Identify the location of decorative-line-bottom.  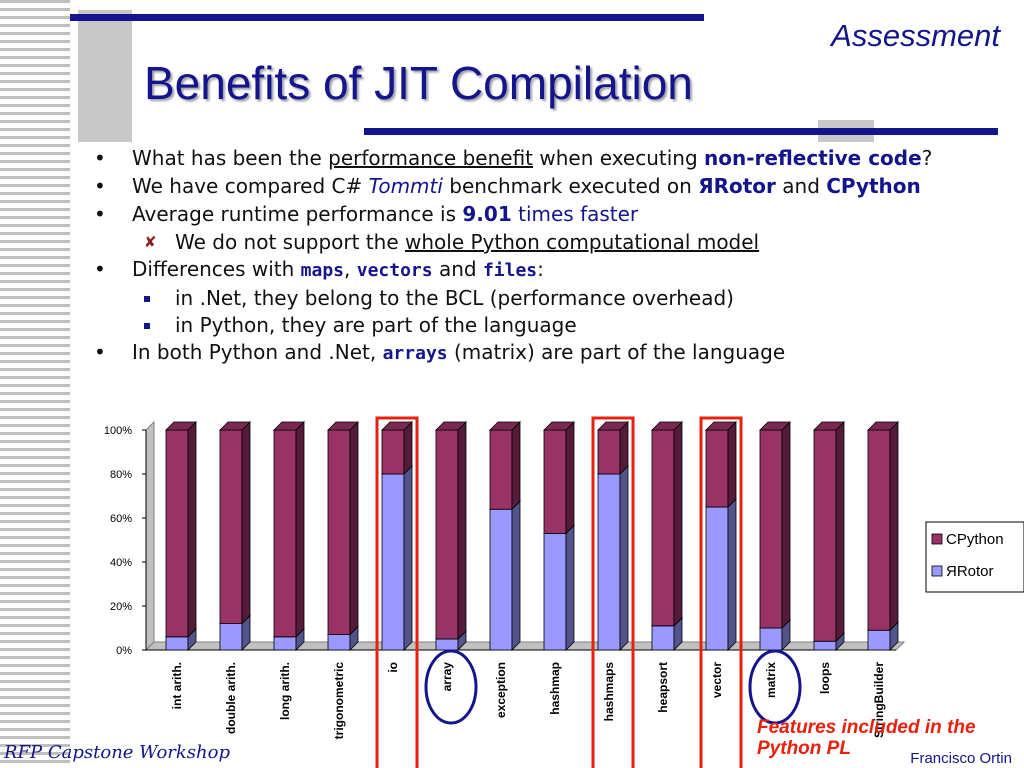
(681, 131).